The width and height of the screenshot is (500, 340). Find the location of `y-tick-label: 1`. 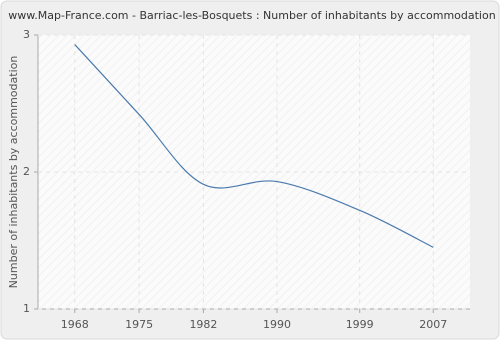

y-tick-label: 1 is located at coordinates (26, 308).